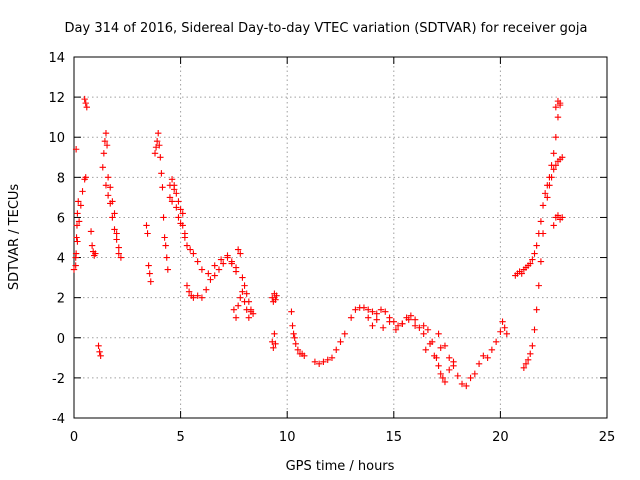  I want to click on y-tick-label: 10, so click(56, 138).